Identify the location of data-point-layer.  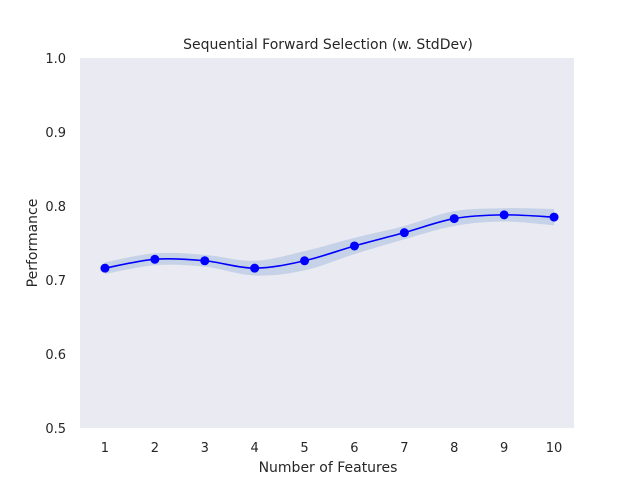
(329, 241).